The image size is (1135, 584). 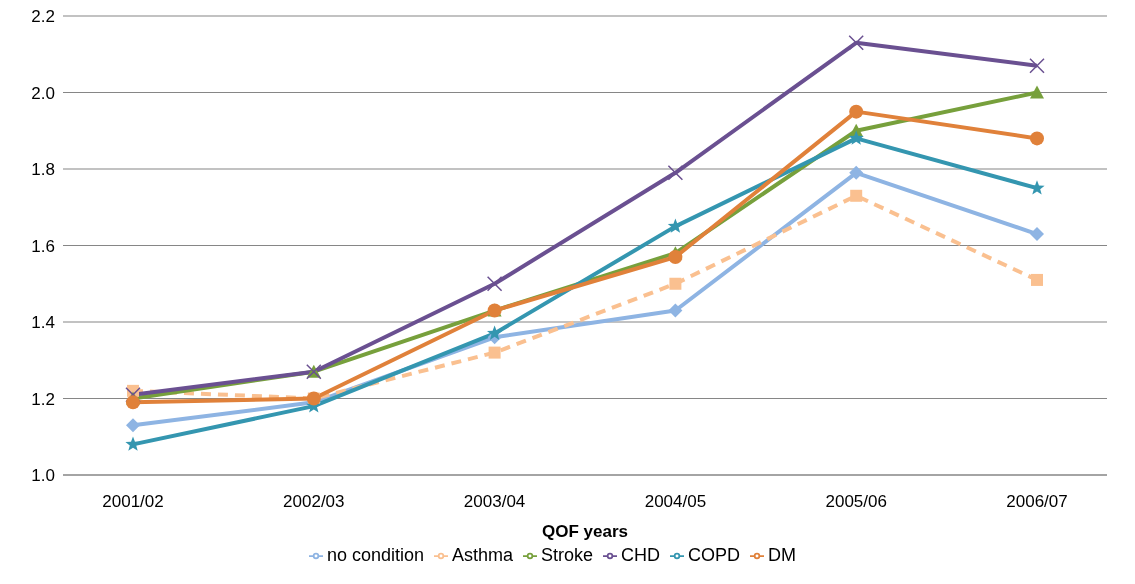 I want to click on y-tick-label: 2.0, so click(x=43, y=93).